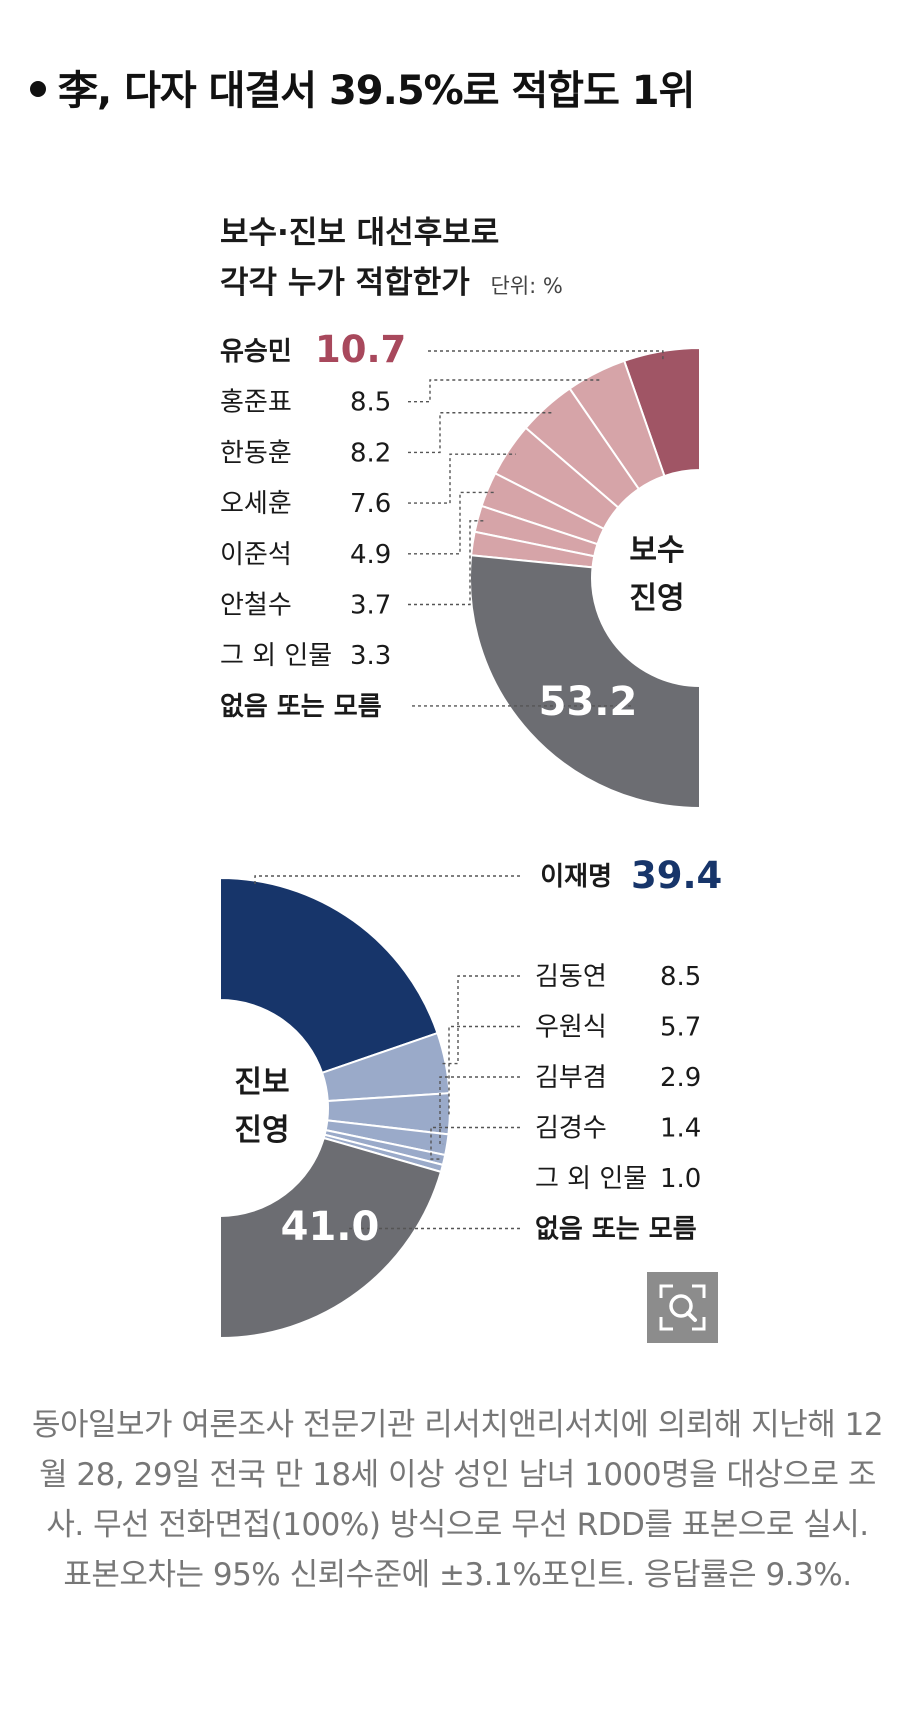 This screenshot has width=915, height=1712. What do you see at coordinates (256, 453) in the screenshot?
I see `conservative-label-3: 한동훈` at bounding box center [256, 453].